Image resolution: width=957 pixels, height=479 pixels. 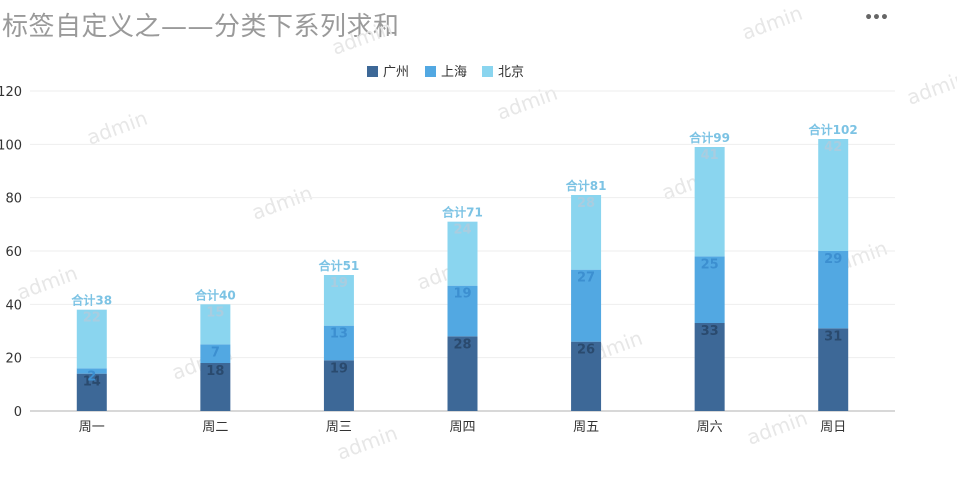 What do you see at coordinates (462, 427) in the screenshot?
I see `x-category-label: 周四` at bounding box center [462, 427].